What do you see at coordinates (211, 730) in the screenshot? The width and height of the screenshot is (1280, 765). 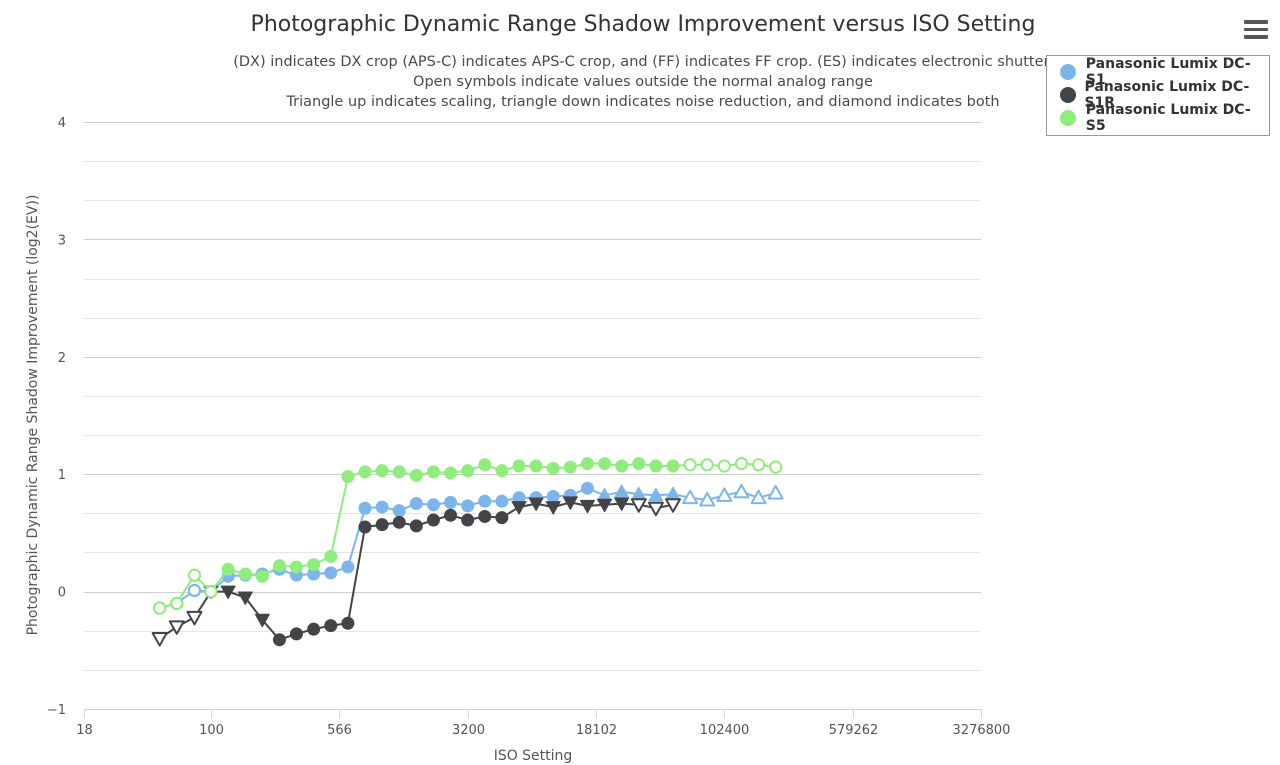 I see `x-tick-label: 100` at bounding box center [211, 730].